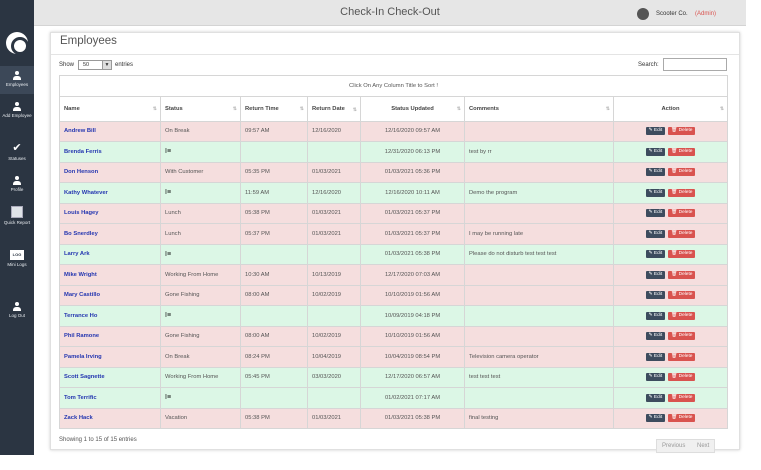 This screenshot has height=470, width=761. I want to click on next-button: Next, so click(703, 446).